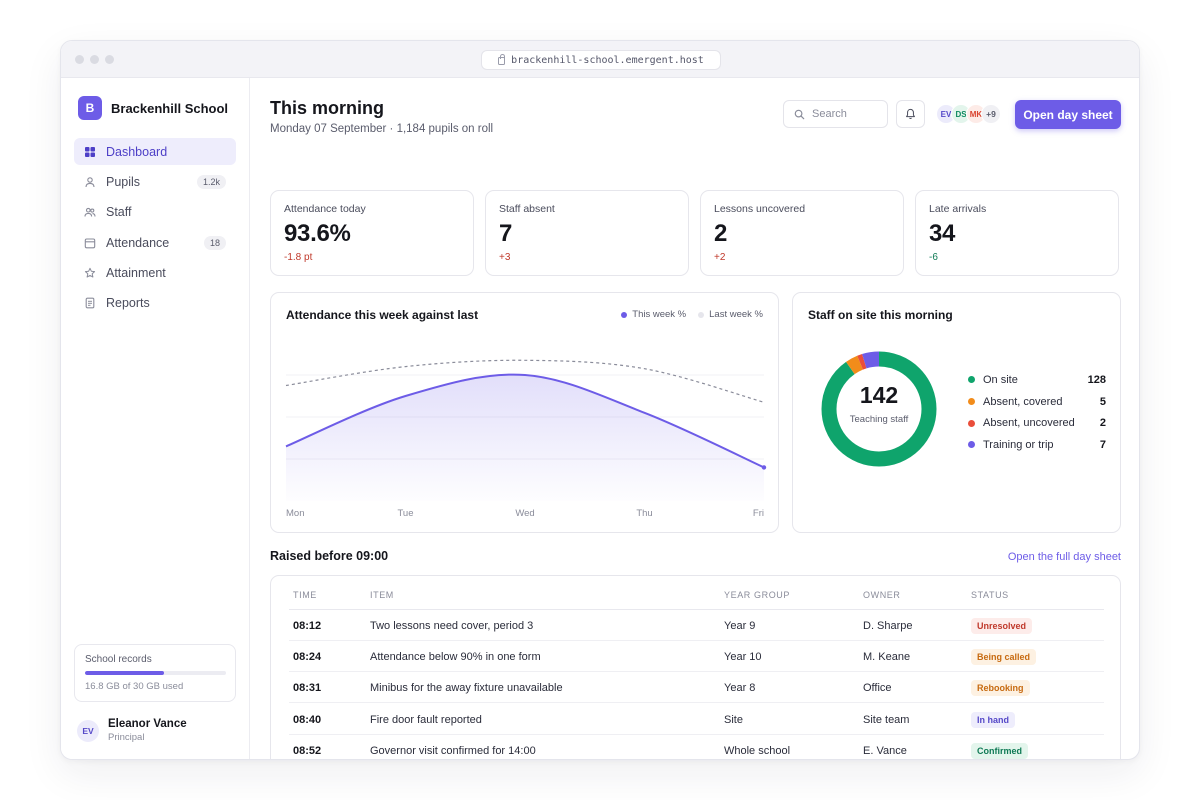 This screenshot has width=1200, height=800. Describe the element at coordinates (307, 688) in the screenshot. I see `row-time: 08:31` at that location.